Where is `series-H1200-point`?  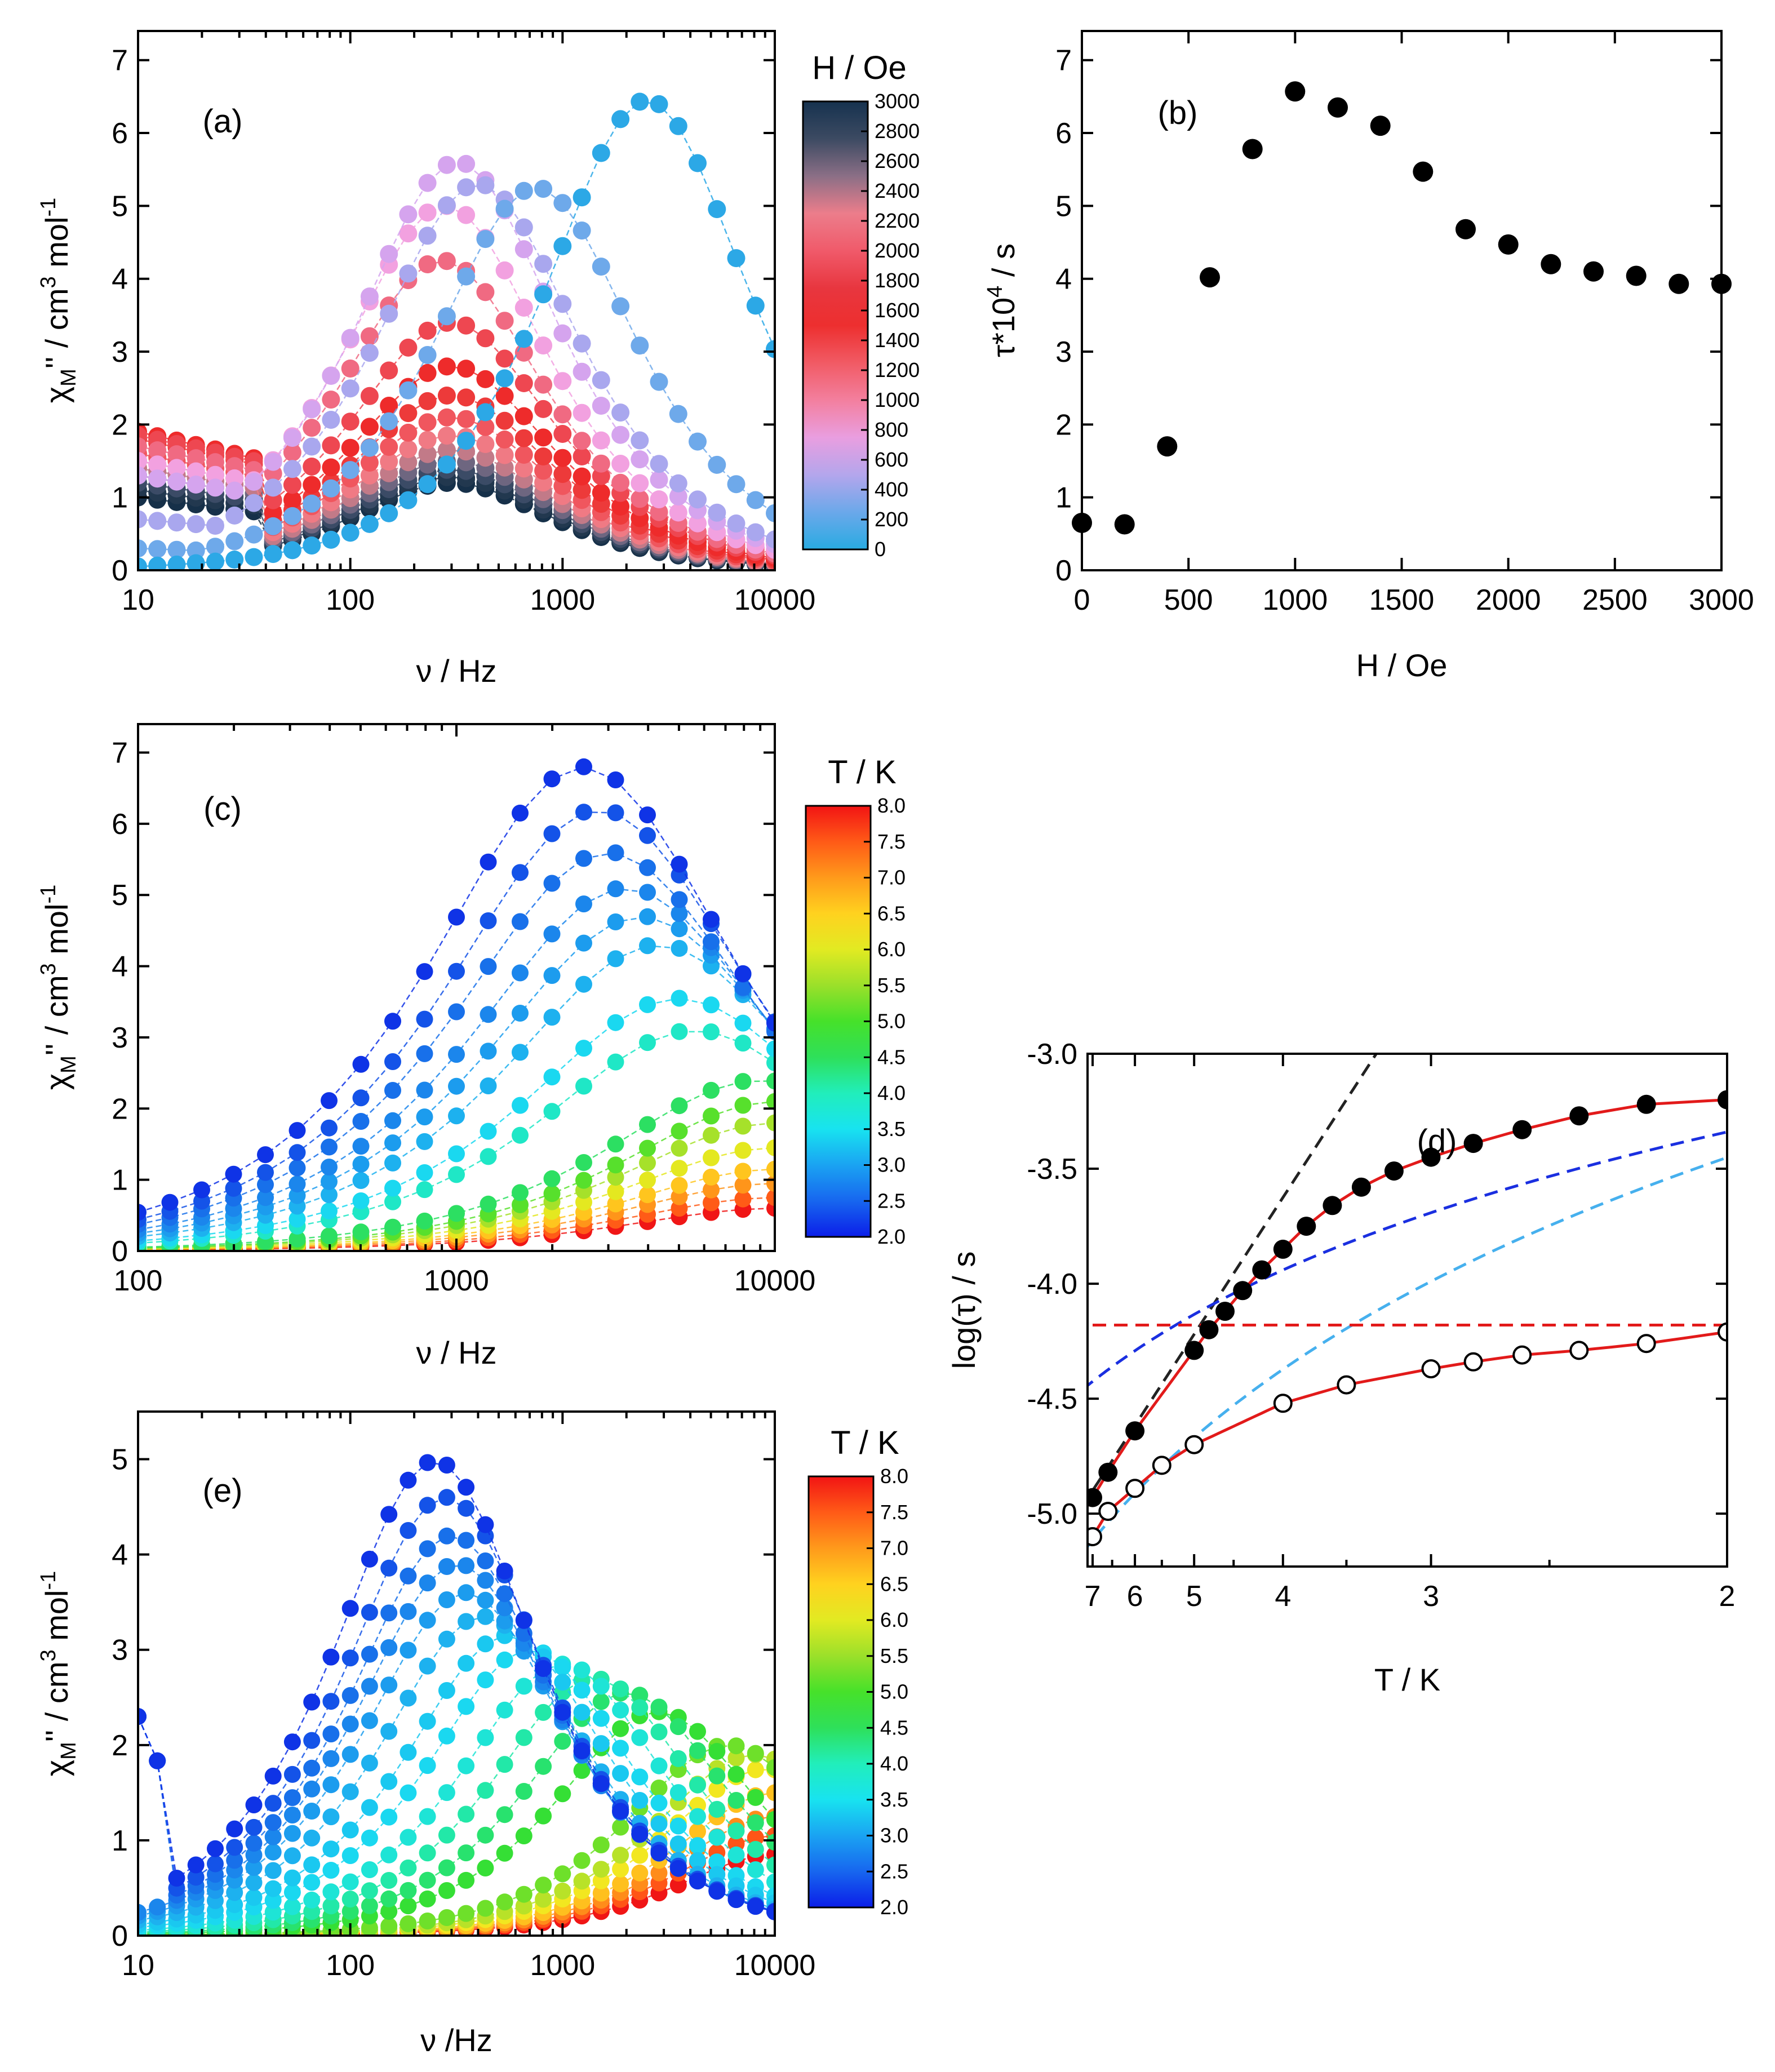 series-H1200-point is located at coordinates (408, 347).